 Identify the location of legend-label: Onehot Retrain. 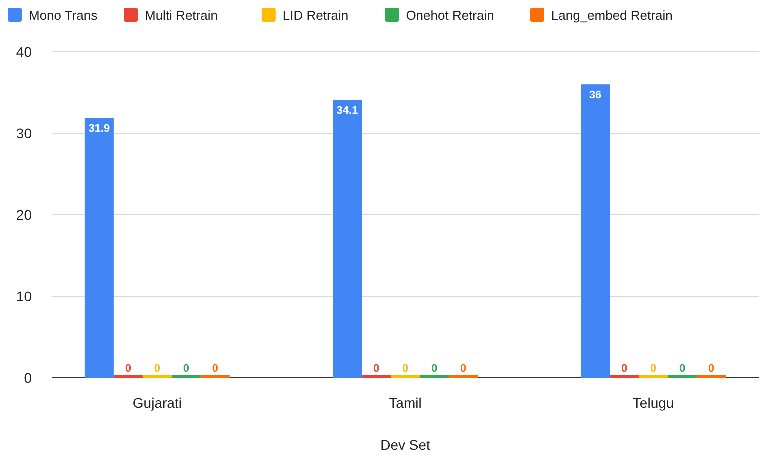
(450, 15).